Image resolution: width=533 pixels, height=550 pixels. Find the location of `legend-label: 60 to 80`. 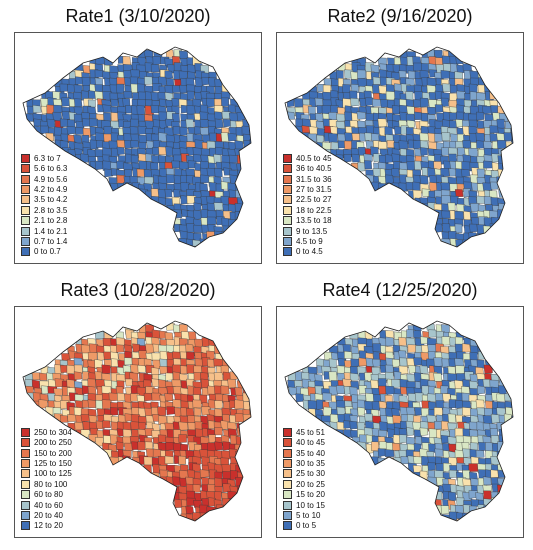

legend-label: 60 to 80 is located at coordinates (48, 495).